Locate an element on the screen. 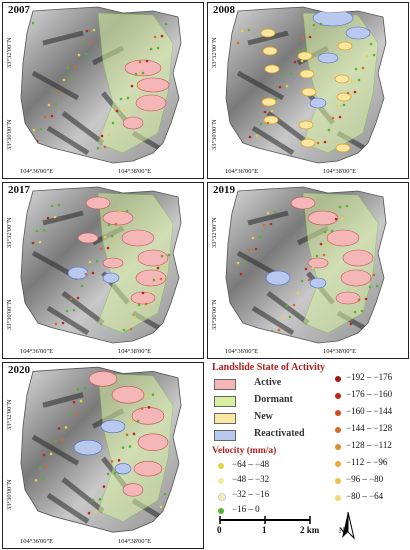  velocity-dot-r3 is located at coordinates (338, 430).